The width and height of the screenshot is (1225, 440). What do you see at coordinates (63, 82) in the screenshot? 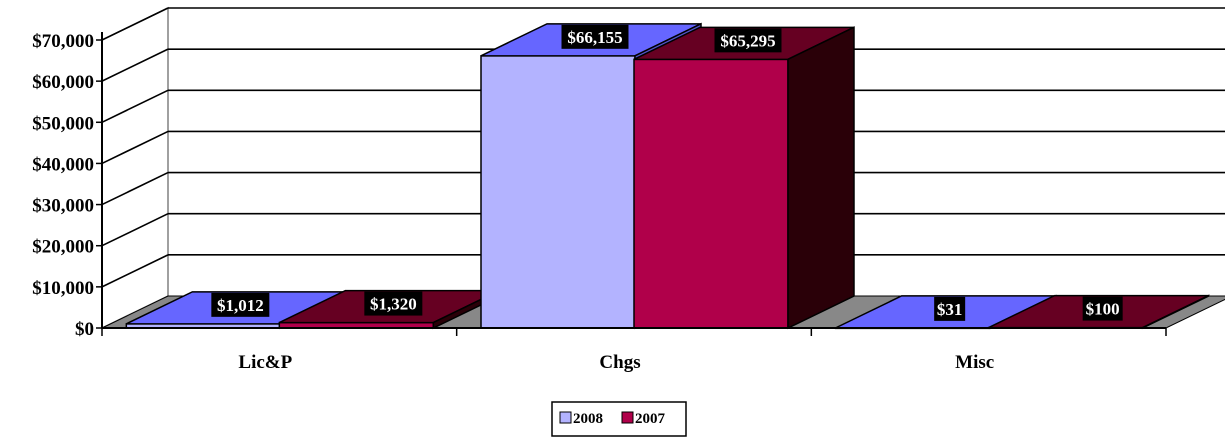
I see `y-tick-label: $60,000` at bounding box center [63, 82].